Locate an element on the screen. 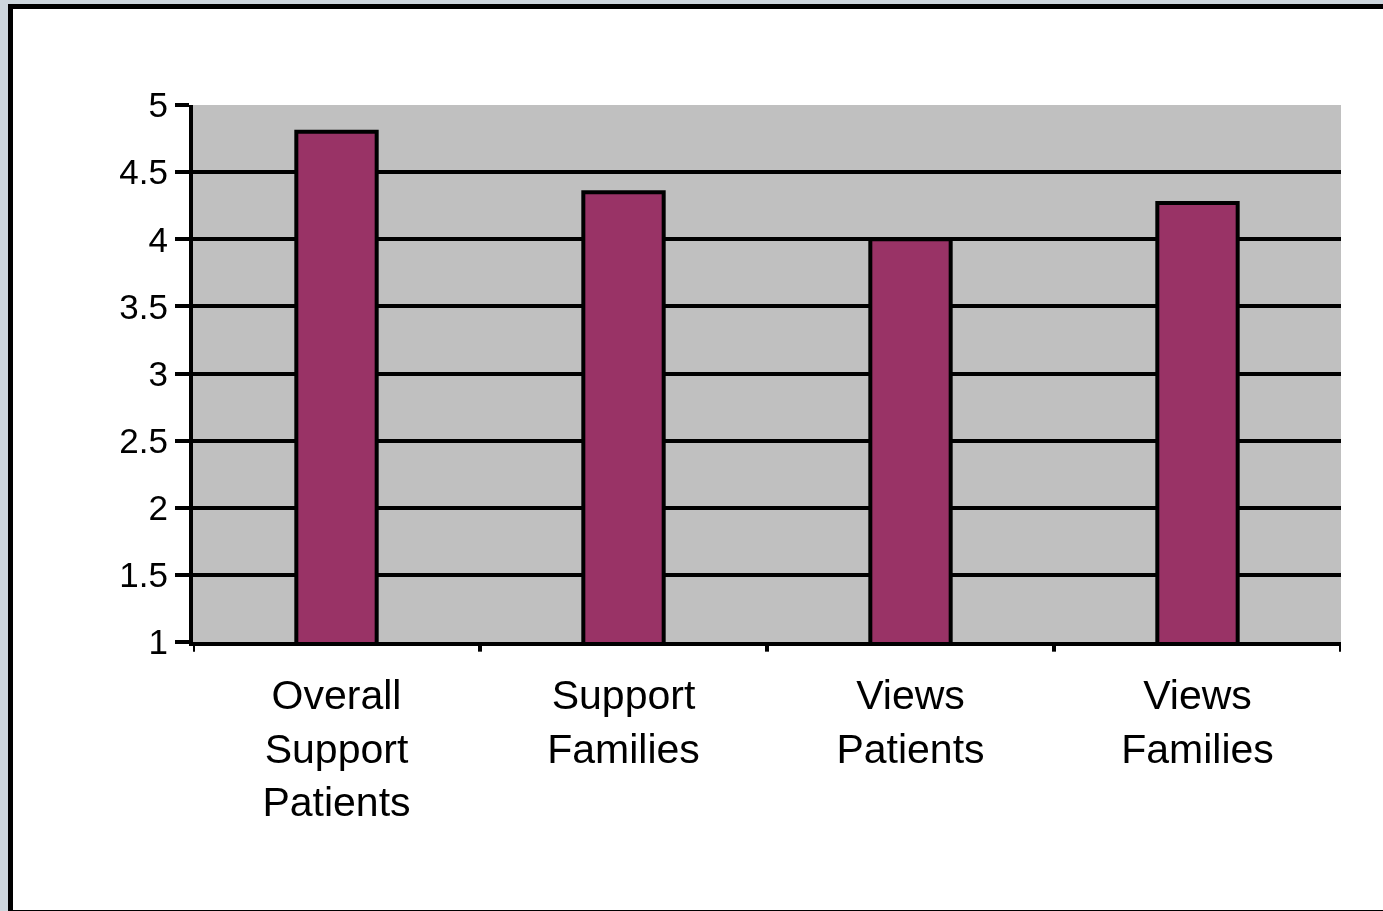 The image size is (1383, 911). y-tick-label: 1 is located at coordinates (158, 642).